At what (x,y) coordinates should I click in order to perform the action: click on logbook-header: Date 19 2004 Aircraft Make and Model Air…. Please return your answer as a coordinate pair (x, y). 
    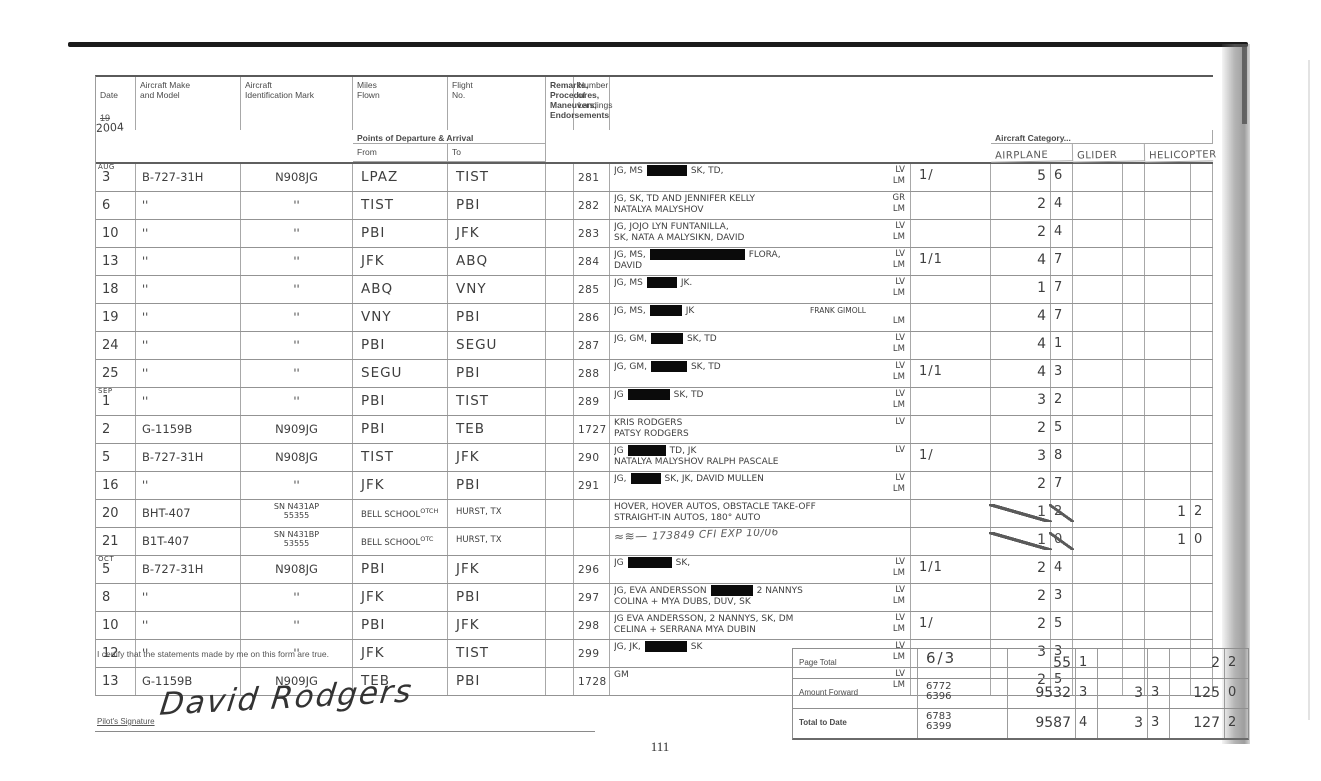
    Looking at the image, I should click on (656, 120).